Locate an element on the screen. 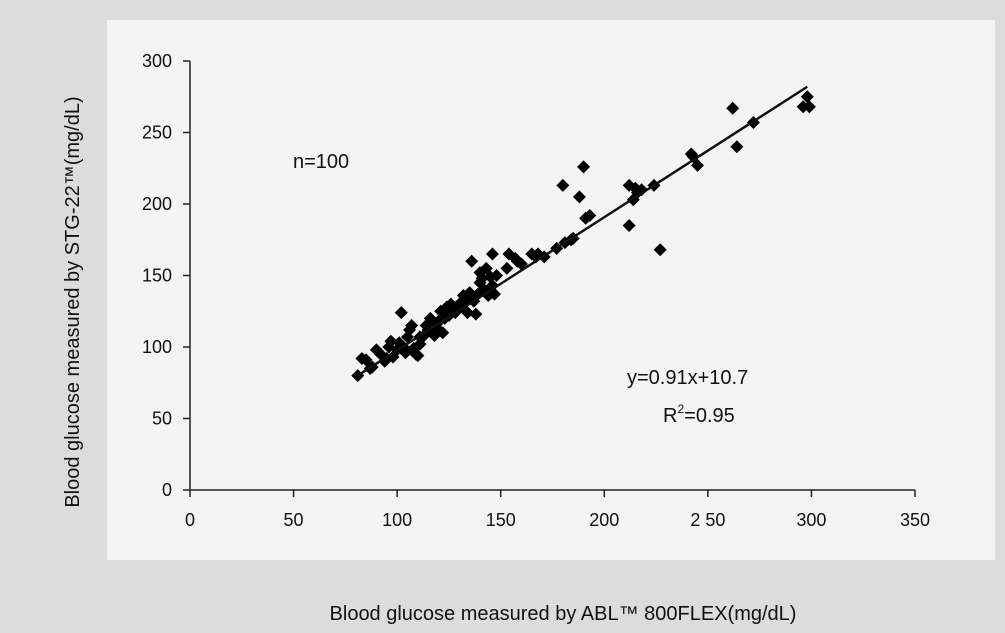 The height and width of the screenshot is (633, 1005). x-tick-label: 200 is located at coordinates (604, 520).